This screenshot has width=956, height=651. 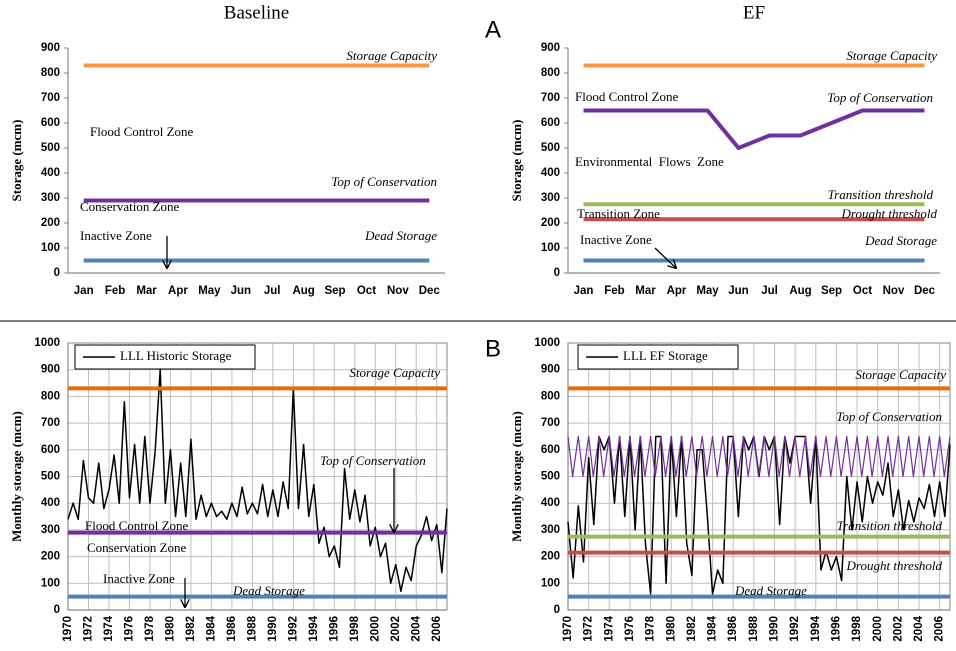 What do you see at coordinates (713, 628) in the screenshot?
I see `x-tick-label: 1984` at bounding box center [713, 628].